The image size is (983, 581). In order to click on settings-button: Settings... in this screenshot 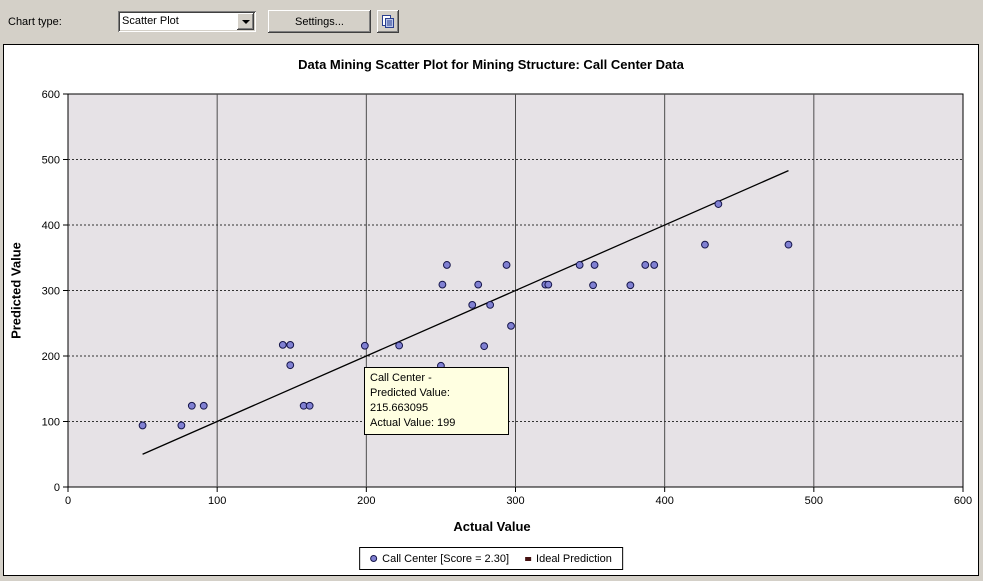, I will do `click(319, 21)`.